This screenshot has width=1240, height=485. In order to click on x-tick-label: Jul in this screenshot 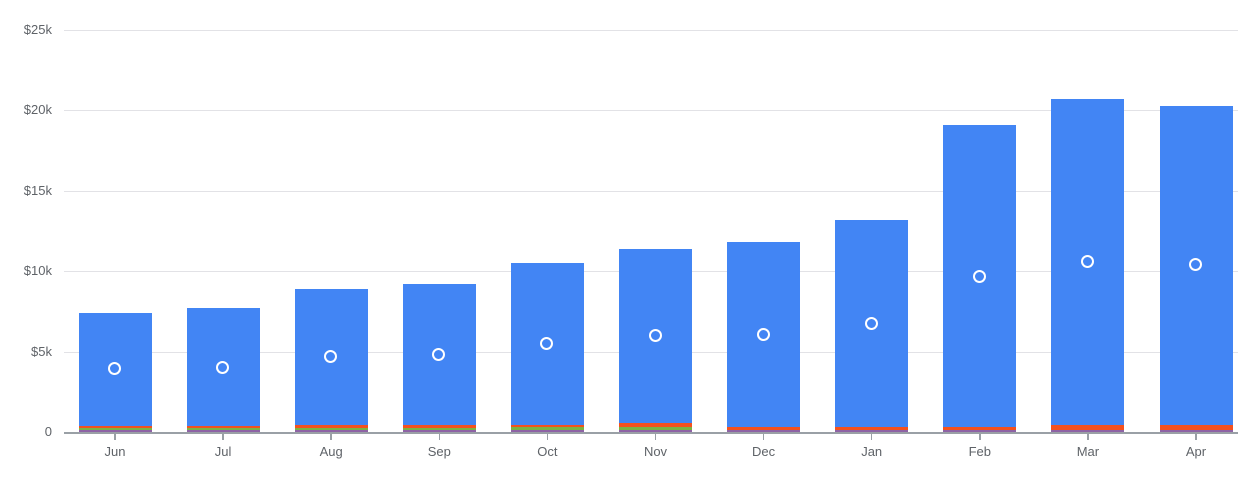, I will do `click(223, 451)`.